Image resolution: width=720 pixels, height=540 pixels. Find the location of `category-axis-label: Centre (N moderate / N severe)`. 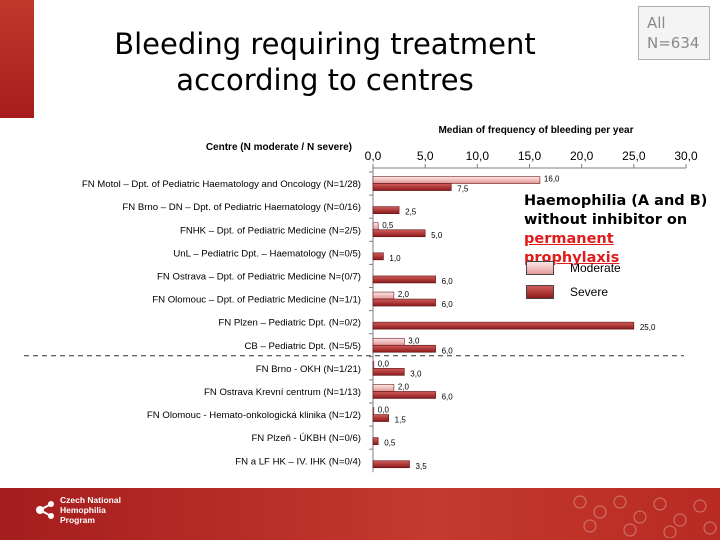

category-axis-label: Centre (N moderate / N severe) is located at coordinates (279, 147).